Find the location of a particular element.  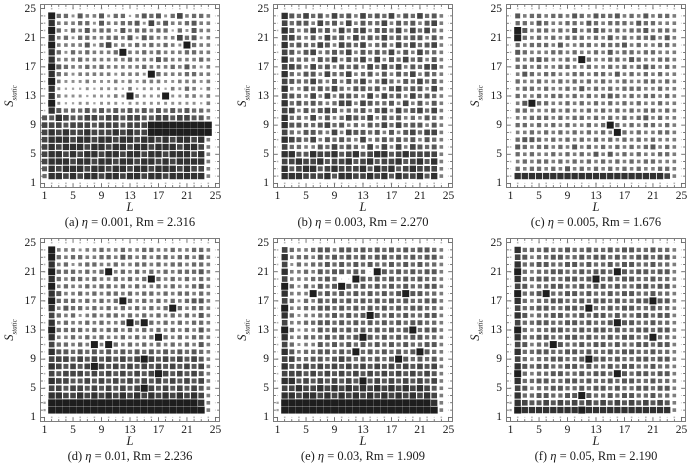

caption-index: (a) is located at coordinates (73, 222).